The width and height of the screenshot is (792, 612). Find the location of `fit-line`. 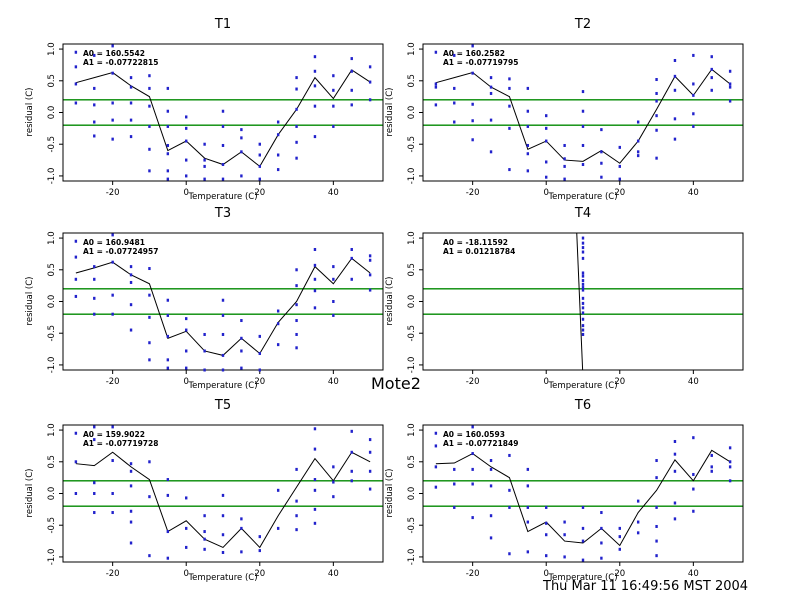

fit-line is located at coordinates (583, 498).